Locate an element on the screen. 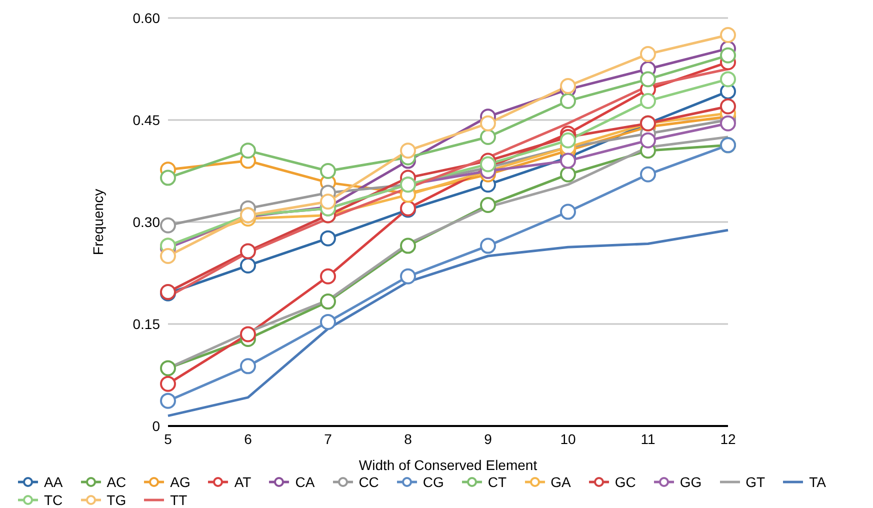  y-tick-label: 0 is located at coordinates (156, 426).